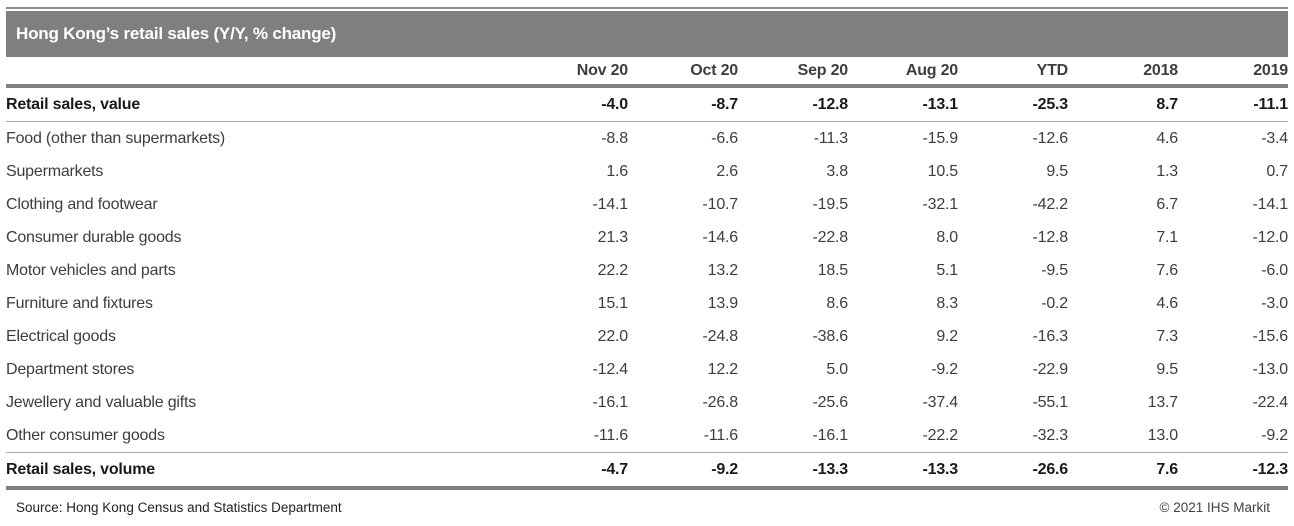  I want to click on column-header: Nov 20, so click(602, 70).